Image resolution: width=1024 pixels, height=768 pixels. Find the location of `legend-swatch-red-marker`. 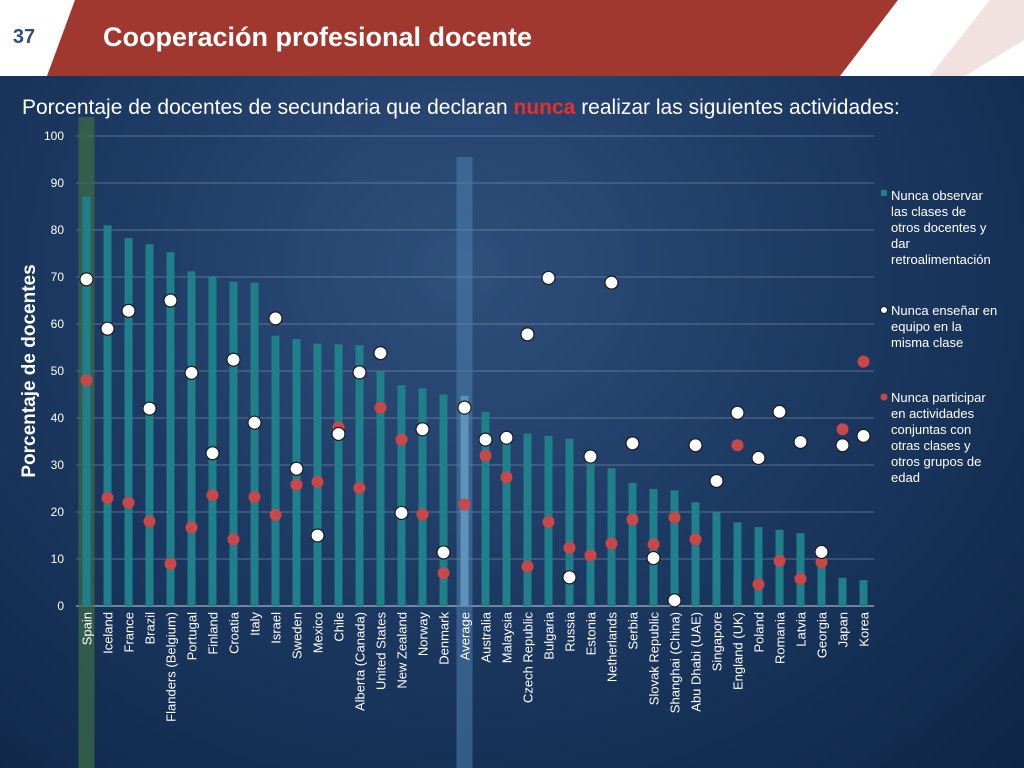

legend-swatch-red-marker is located at coordinates (884, 397).